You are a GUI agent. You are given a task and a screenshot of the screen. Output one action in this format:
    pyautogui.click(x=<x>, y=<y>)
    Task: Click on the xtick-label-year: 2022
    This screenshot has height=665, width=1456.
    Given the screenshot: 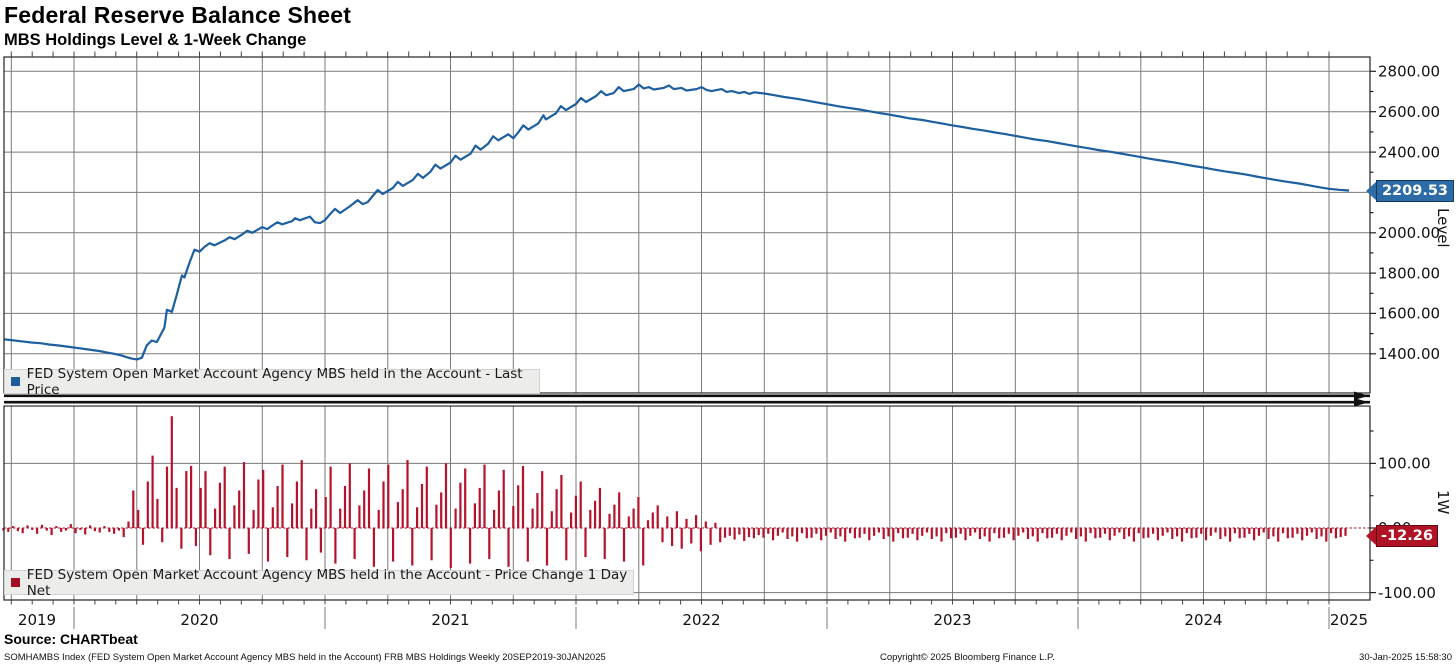 What is the action you would take?
    pyautogui.click(x=701, y=620)
    